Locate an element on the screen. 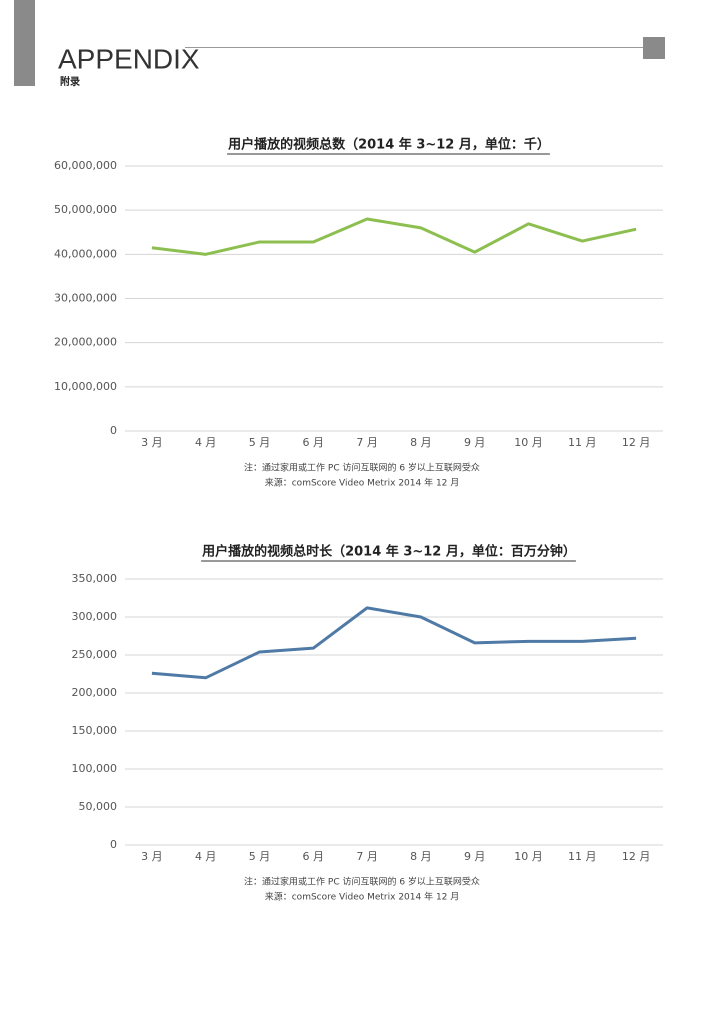 Image resolution: width=724 pixels, height=1024 pixels. y-tick-label: 20,000,000 is located at coordinates (85, 342).